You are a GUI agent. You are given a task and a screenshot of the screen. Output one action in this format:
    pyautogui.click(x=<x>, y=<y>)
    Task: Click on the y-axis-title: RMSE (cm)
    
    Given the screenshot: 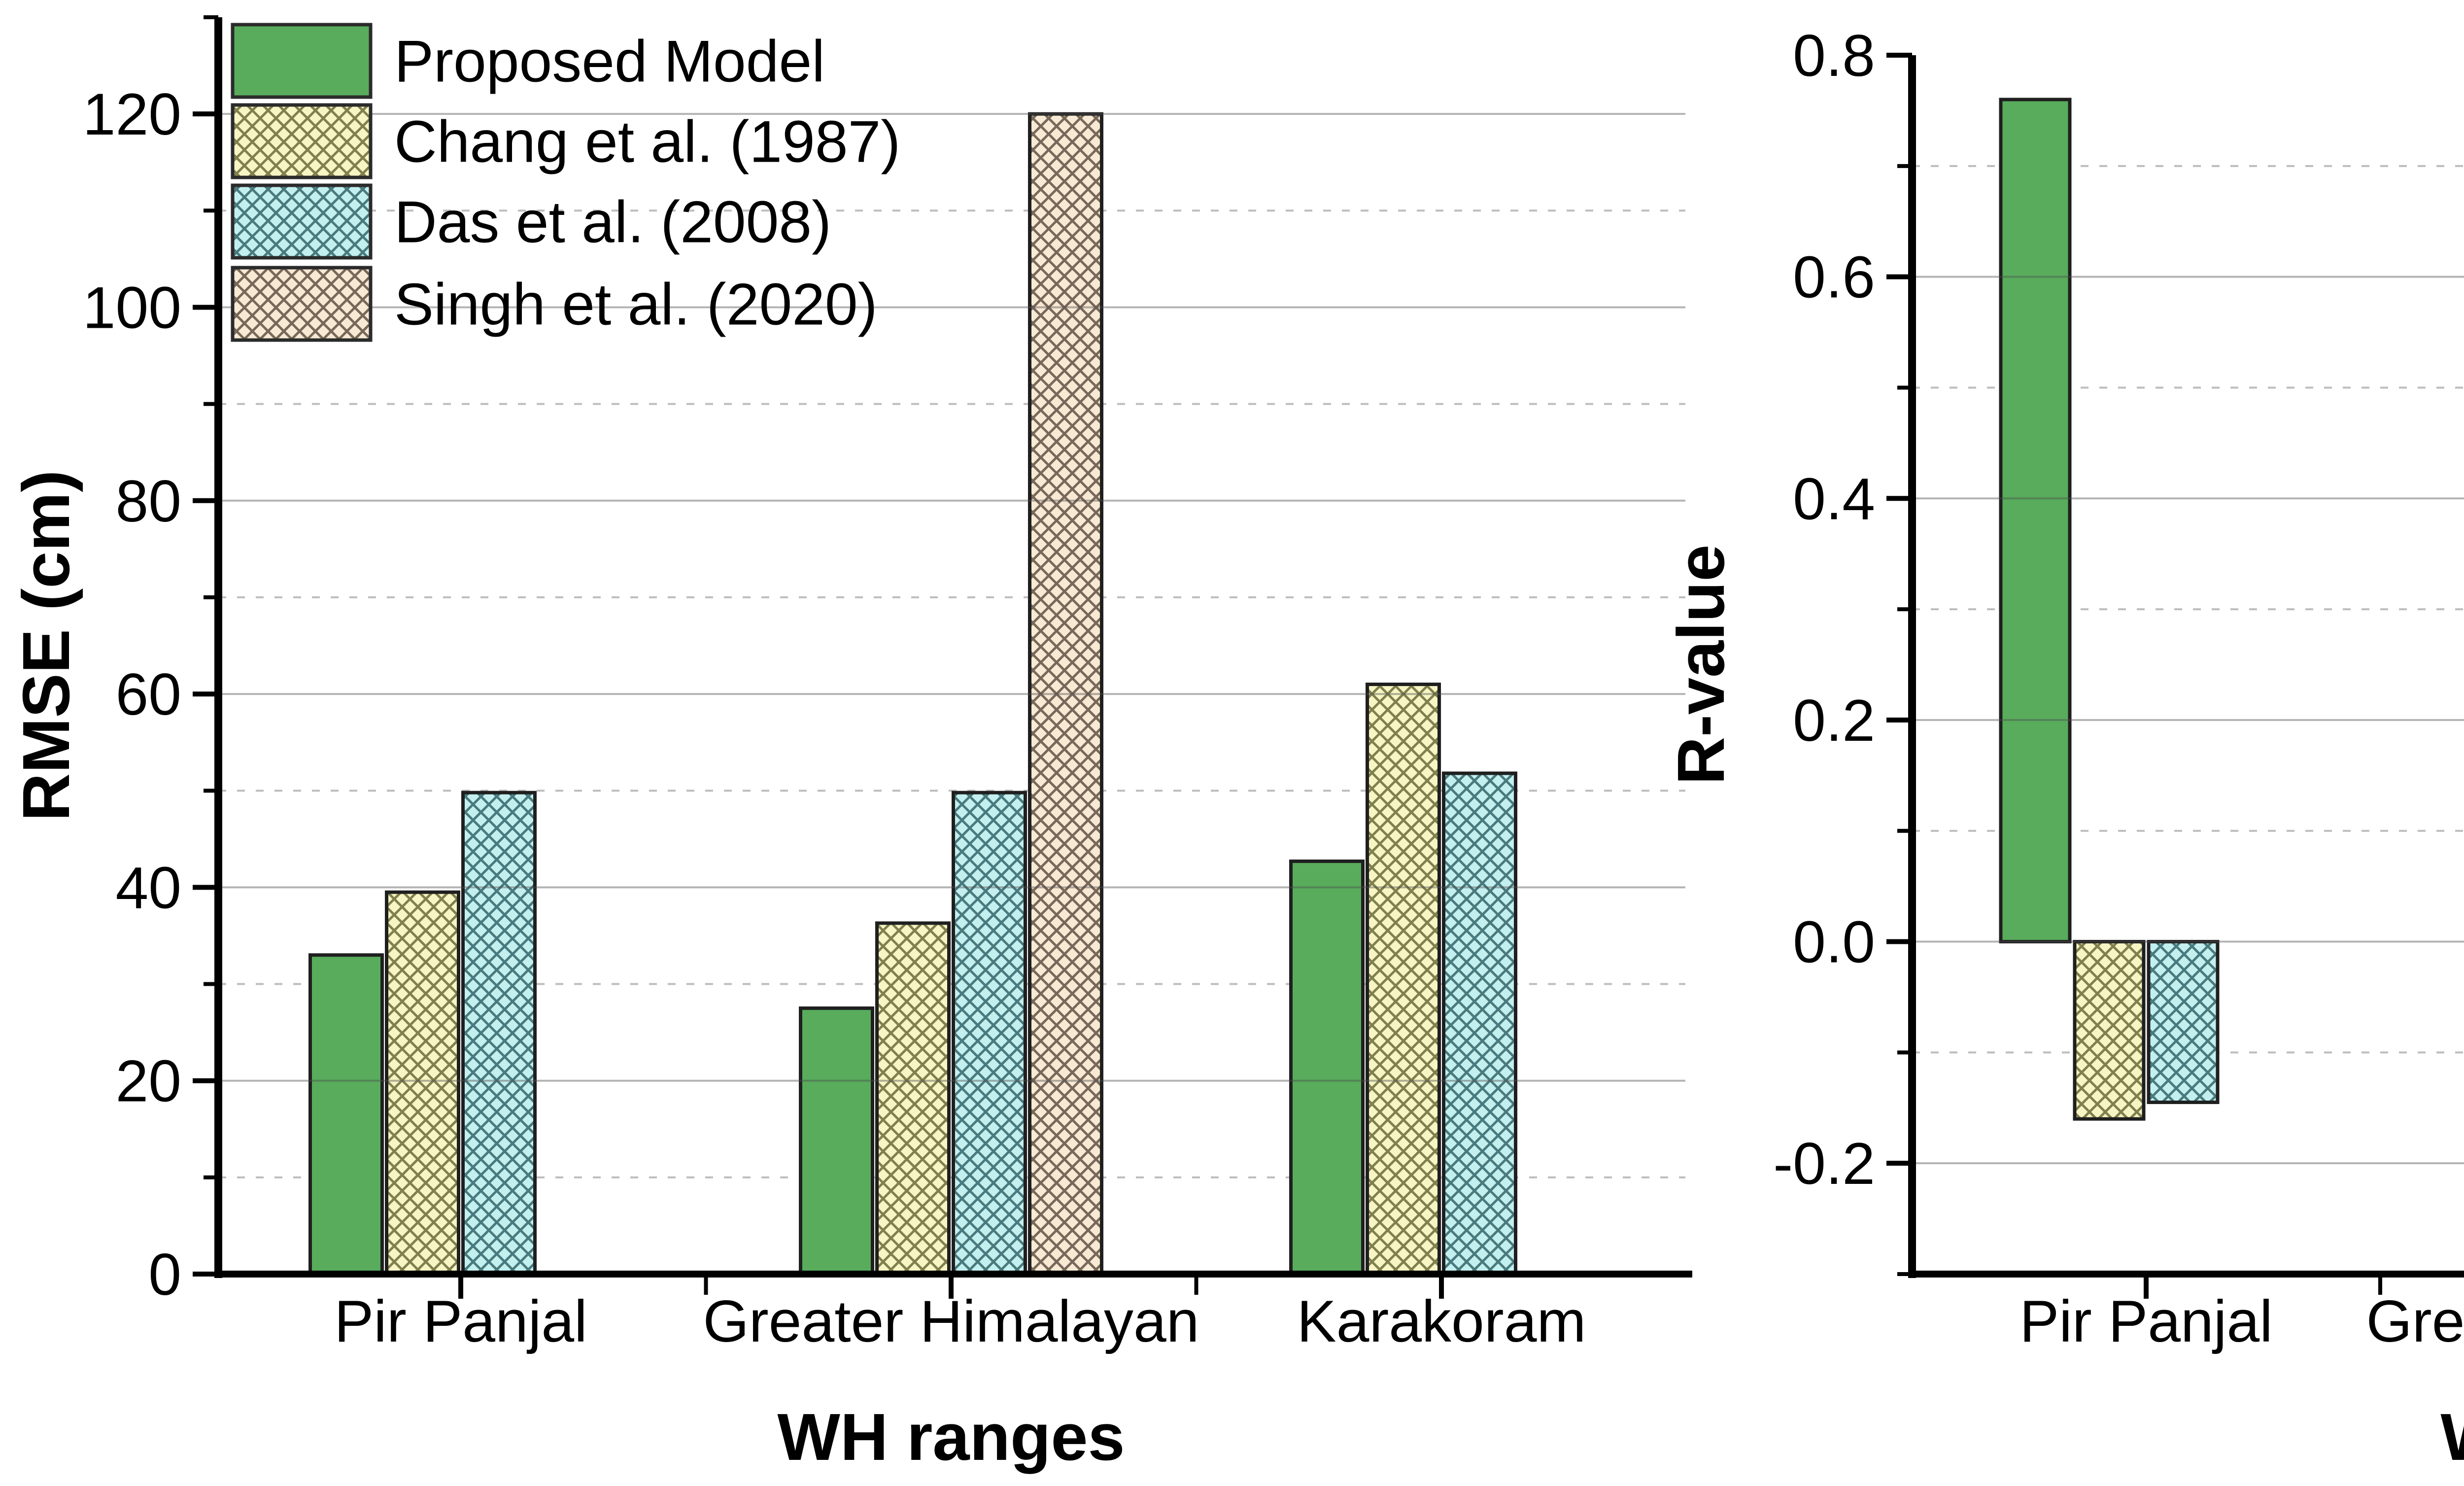 What is the action you would take?
    pyautogui.click(x=46, y=646)
    